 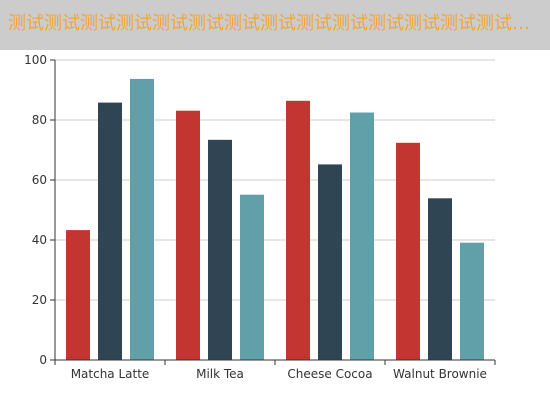 I want to click on x-tick-label: Milk Tea, so click(x=220, y=374).